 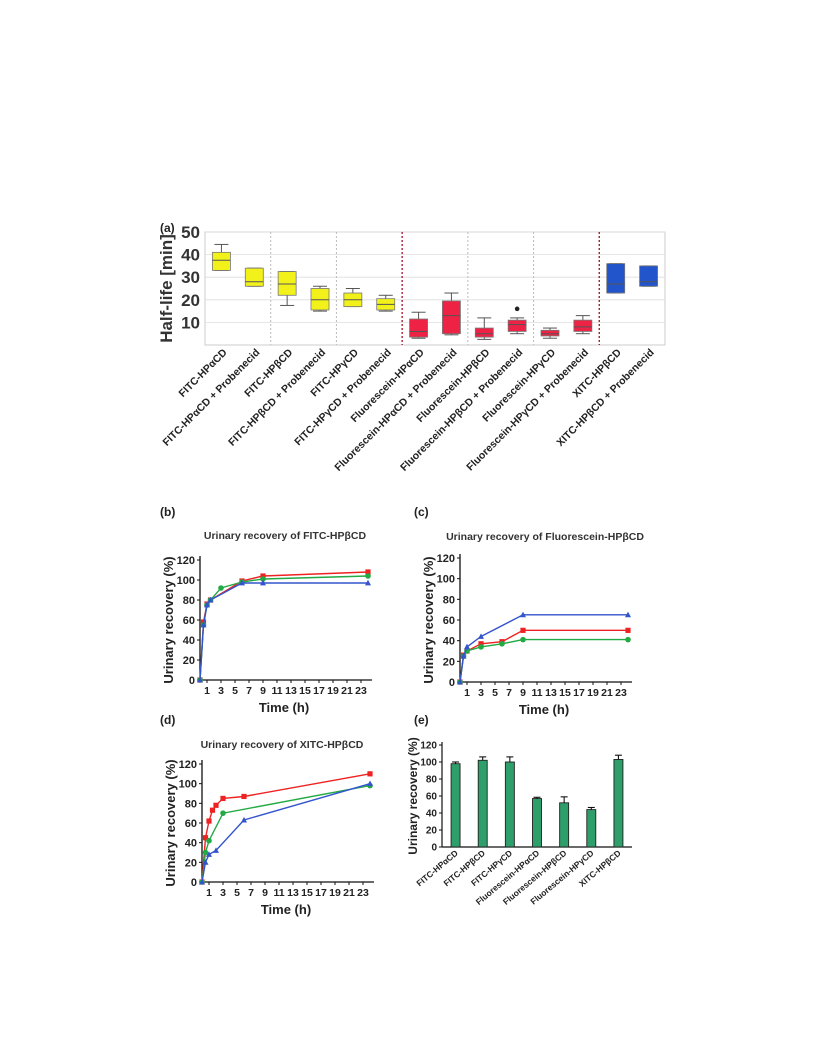 What do you see at coordinates (527, 410) in the screenshot?
I see `category-label: Fluorescein-HPγCD + Probenecid` at bounding box center [527, 410].